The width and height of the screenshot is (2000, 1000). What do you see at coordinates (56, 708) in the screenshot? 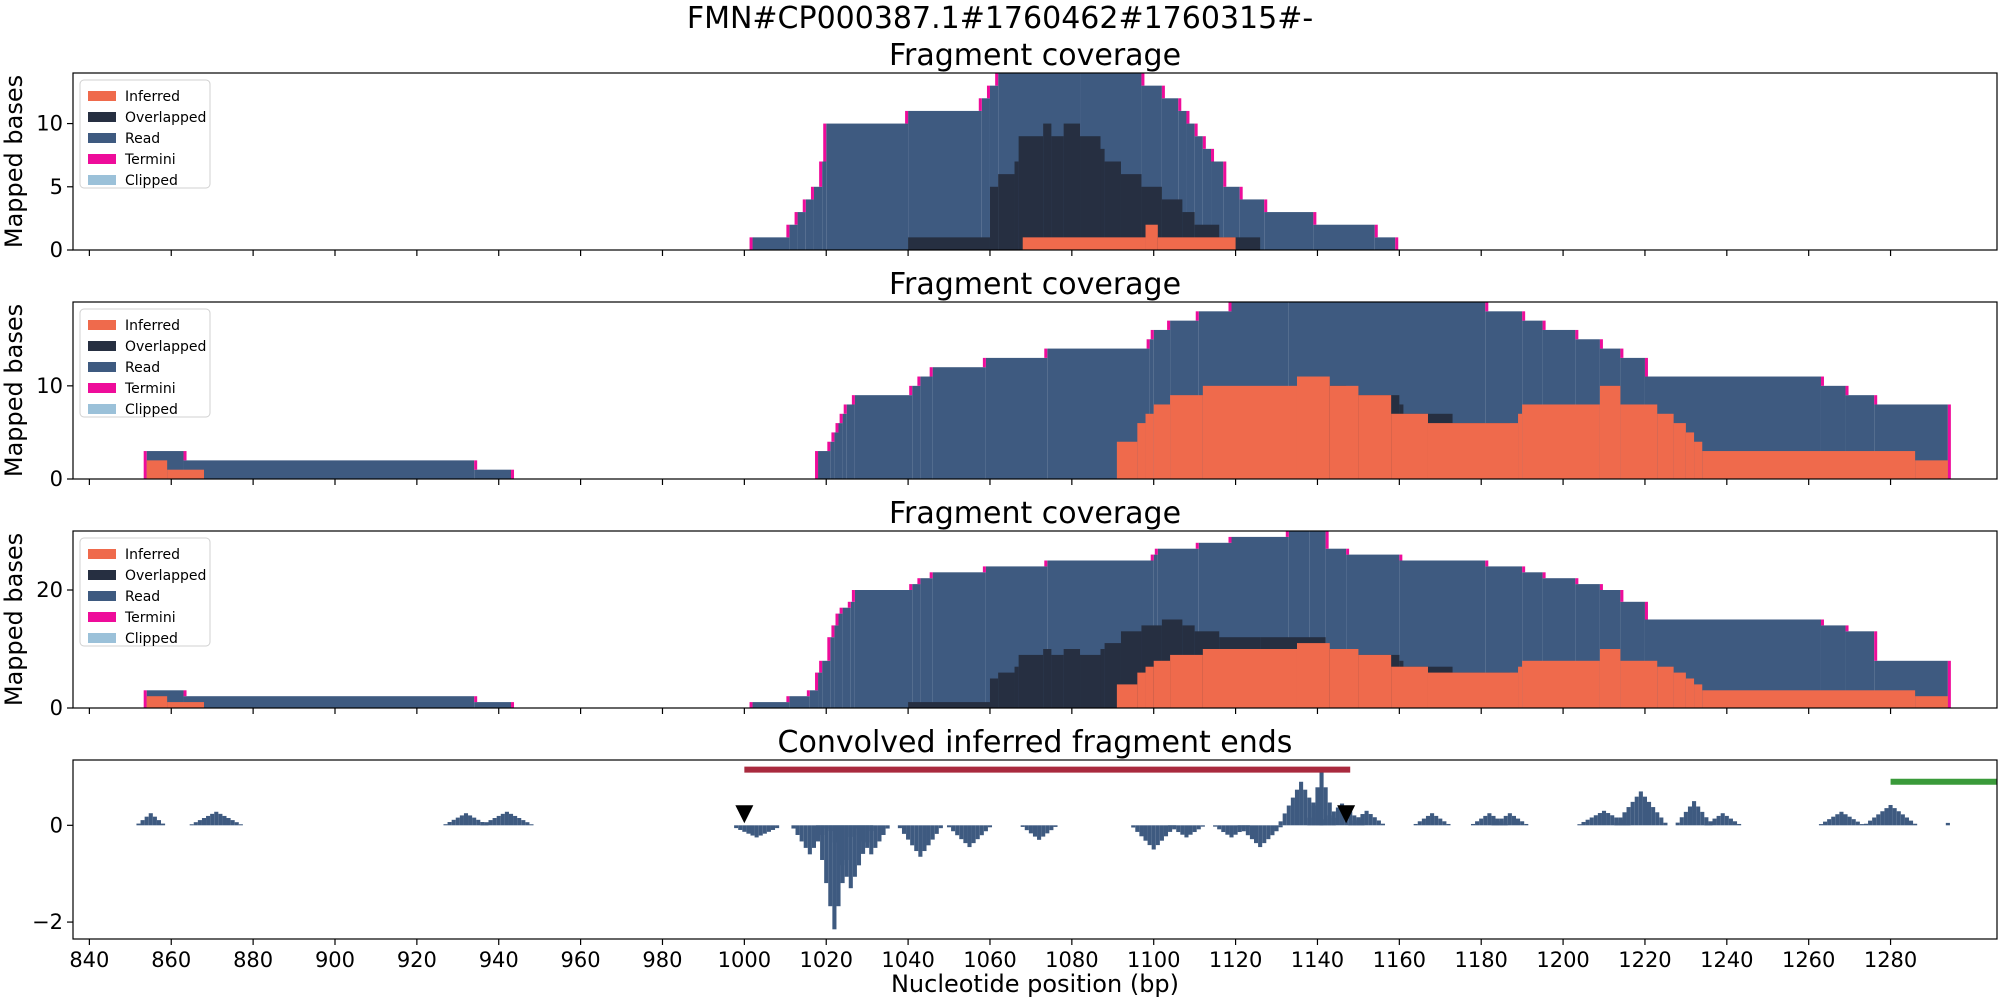
I see `y-tick-label: 0` at bounding box center [56, 708].